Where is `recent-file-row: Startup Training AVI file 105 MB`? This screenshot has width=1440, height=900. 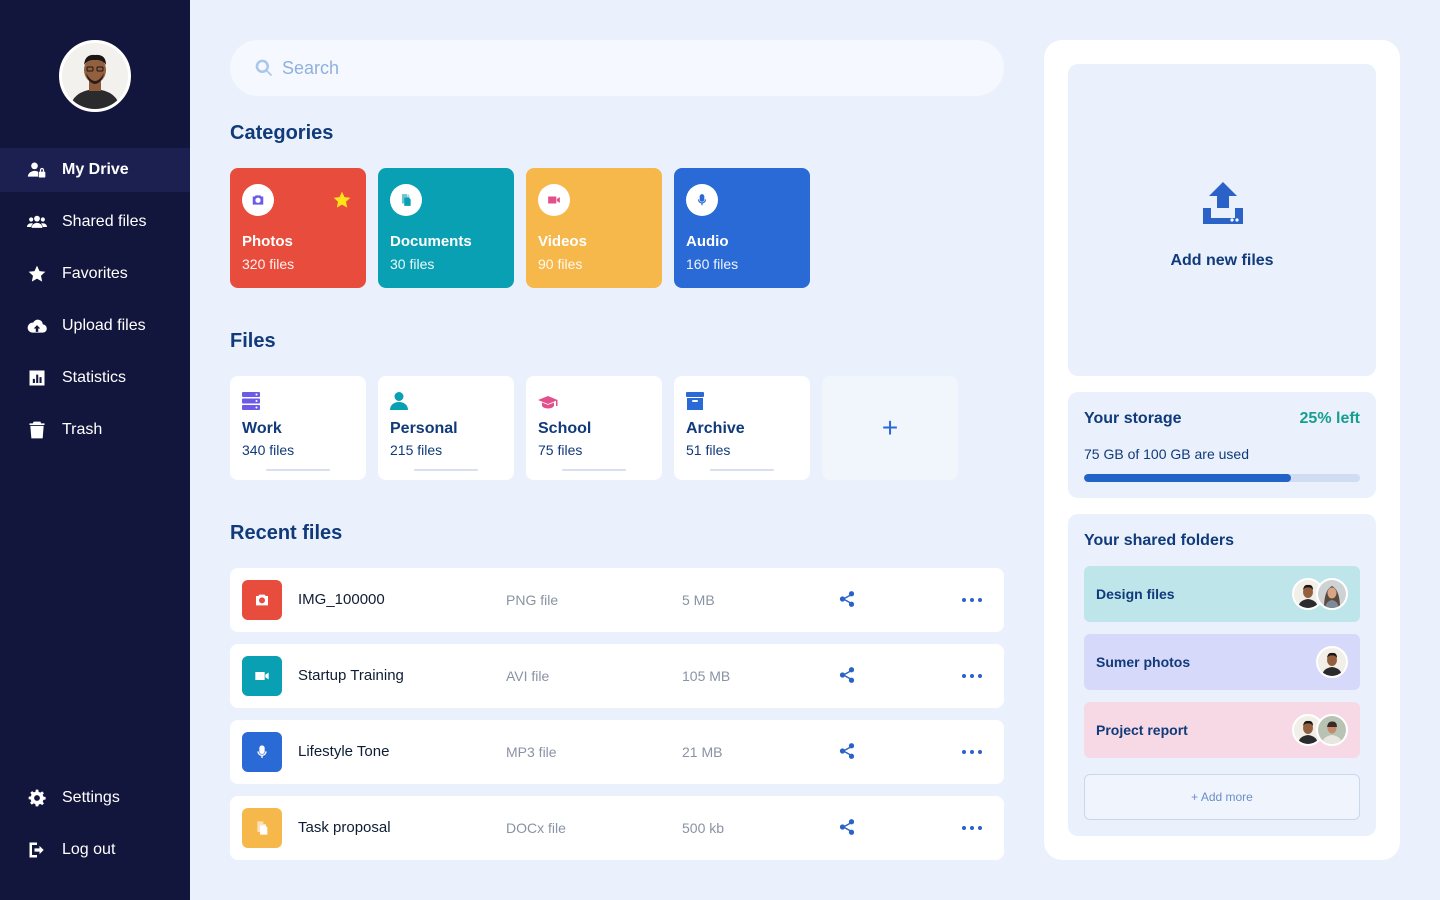
recent-file-row: Startup Training AVI file 105 MB is located at coordinates (617, 676).